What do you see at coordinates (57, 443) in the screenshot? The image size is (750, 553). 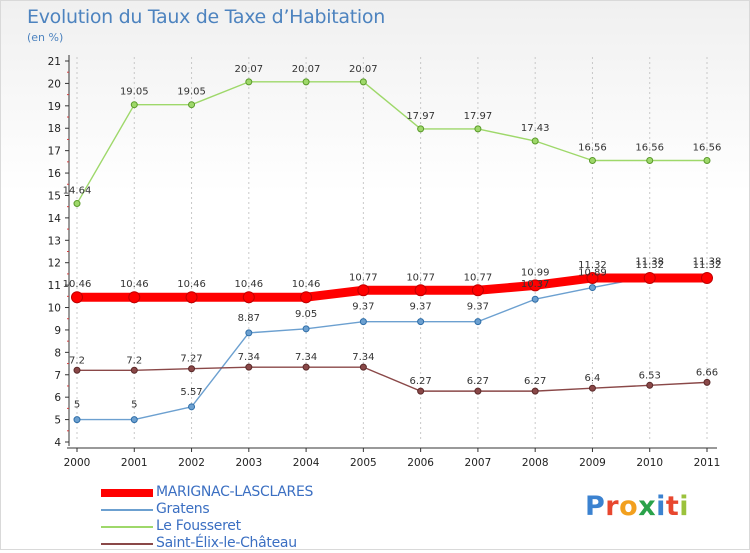 I see `y-tick-label: 4` at bounding box center [57, 443].